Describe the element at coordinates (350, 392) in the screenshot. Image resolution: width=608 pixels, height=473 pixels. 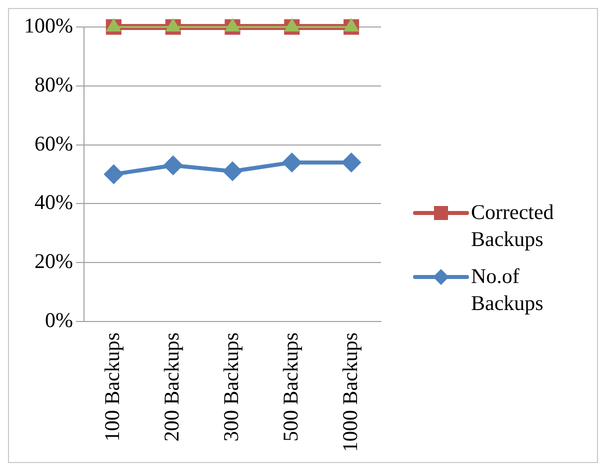
I see `x-tick-label: 1000 Backups` at that location.